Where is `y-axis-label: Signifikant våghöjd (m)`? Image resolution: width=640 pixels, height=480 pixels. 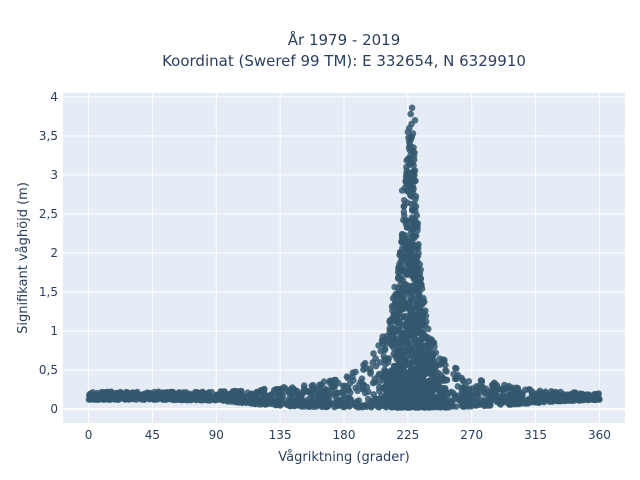 y-axis-label: Signifikant våghöjd (m) is located at coordinates (23, 258).